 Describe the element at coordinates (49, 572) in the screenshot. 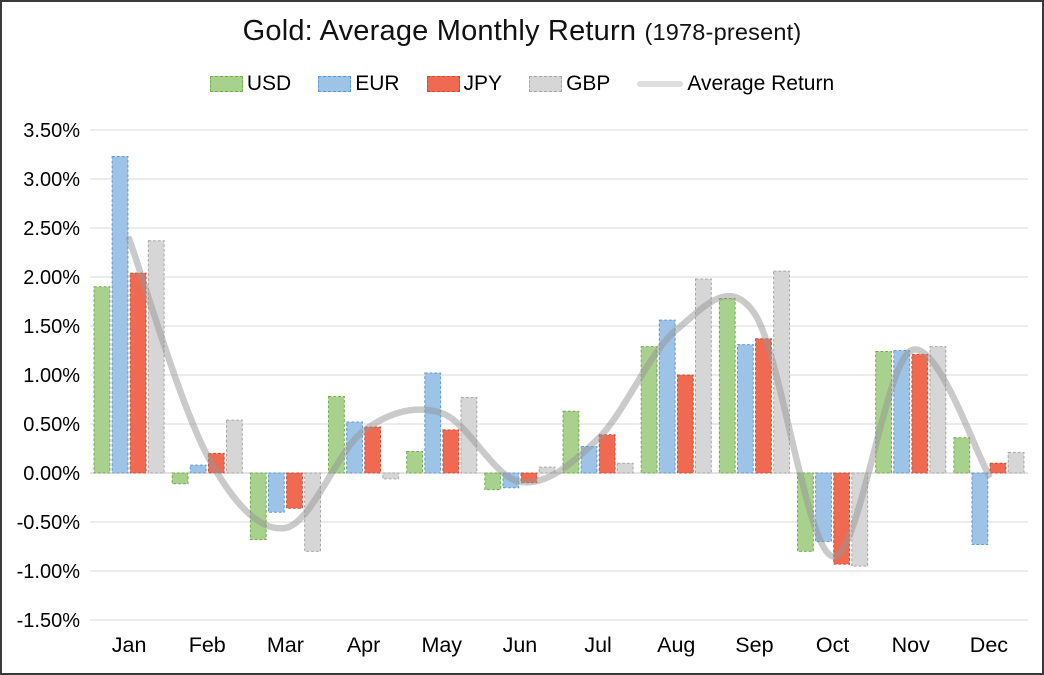

I see `y-axis-tick-label: -1.00%` at that location.